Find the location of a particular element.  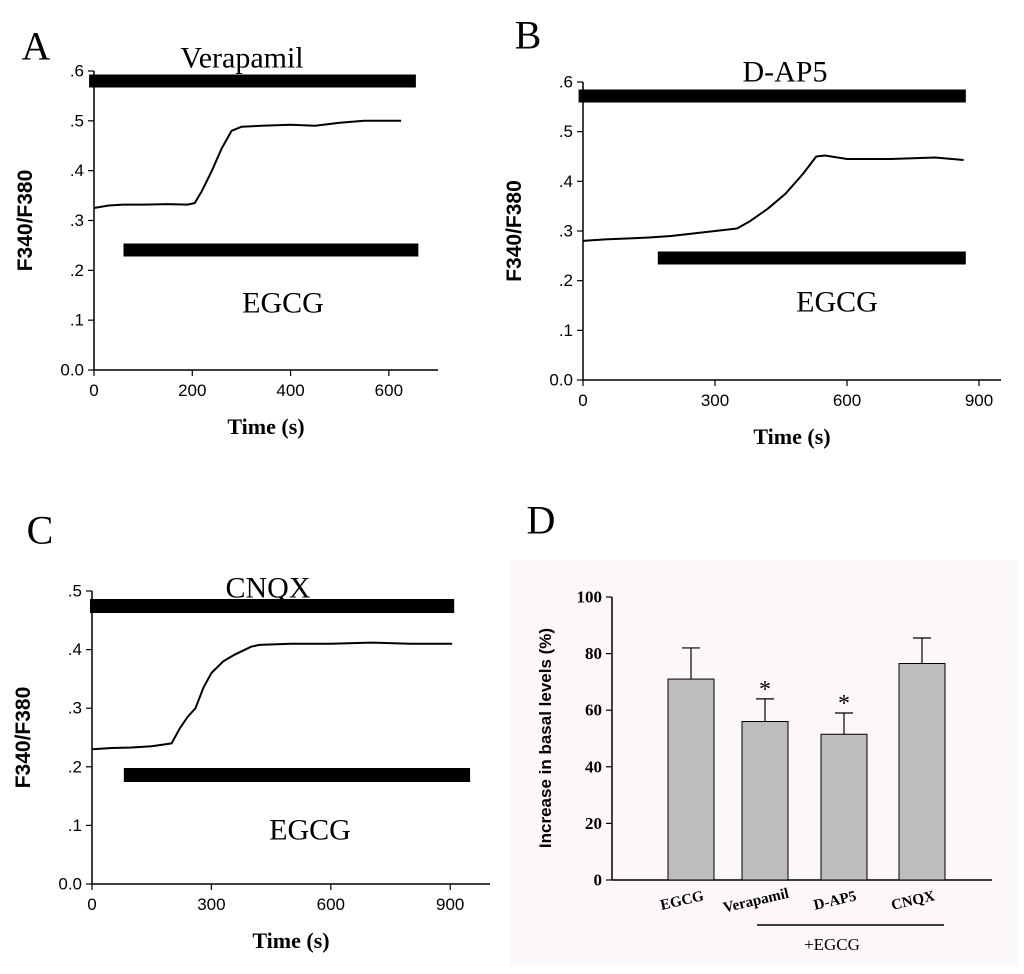

group-label: +EGCG is located at coordinates (832, 944).